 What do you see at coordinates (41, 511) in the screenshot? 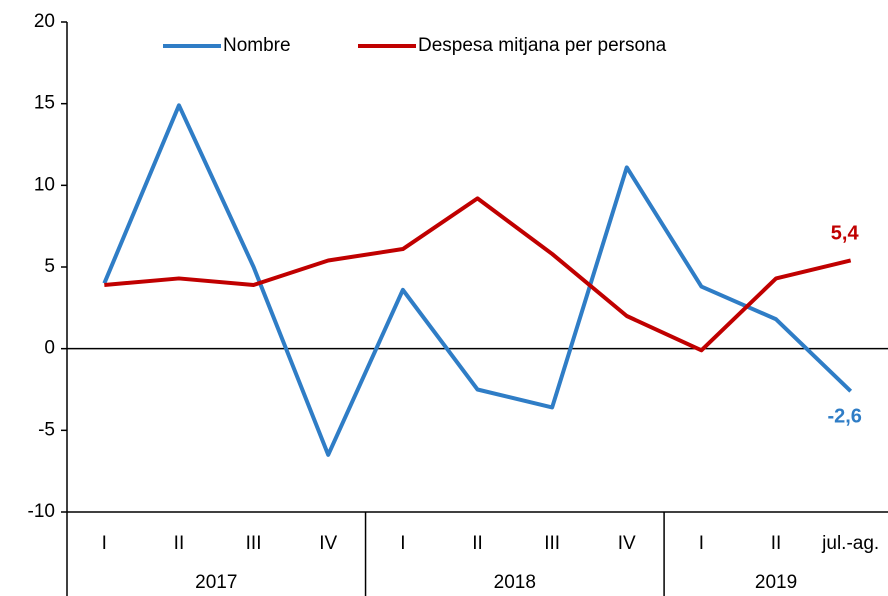
I see `y-tick-label: -10` at bounding box center [41, 511].